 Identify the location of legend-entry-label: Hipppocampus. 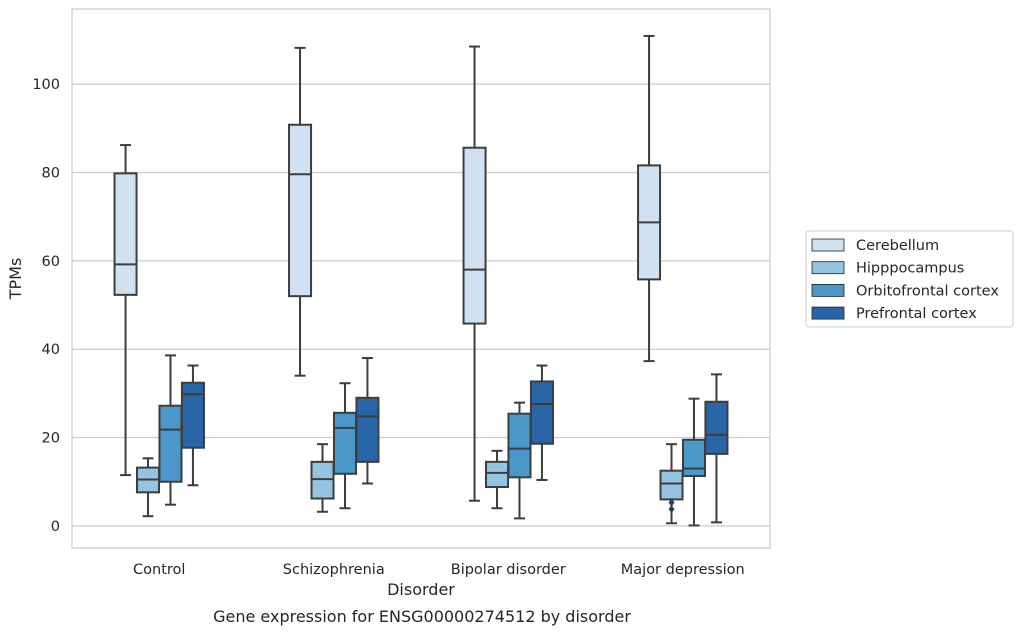
(910, 269).